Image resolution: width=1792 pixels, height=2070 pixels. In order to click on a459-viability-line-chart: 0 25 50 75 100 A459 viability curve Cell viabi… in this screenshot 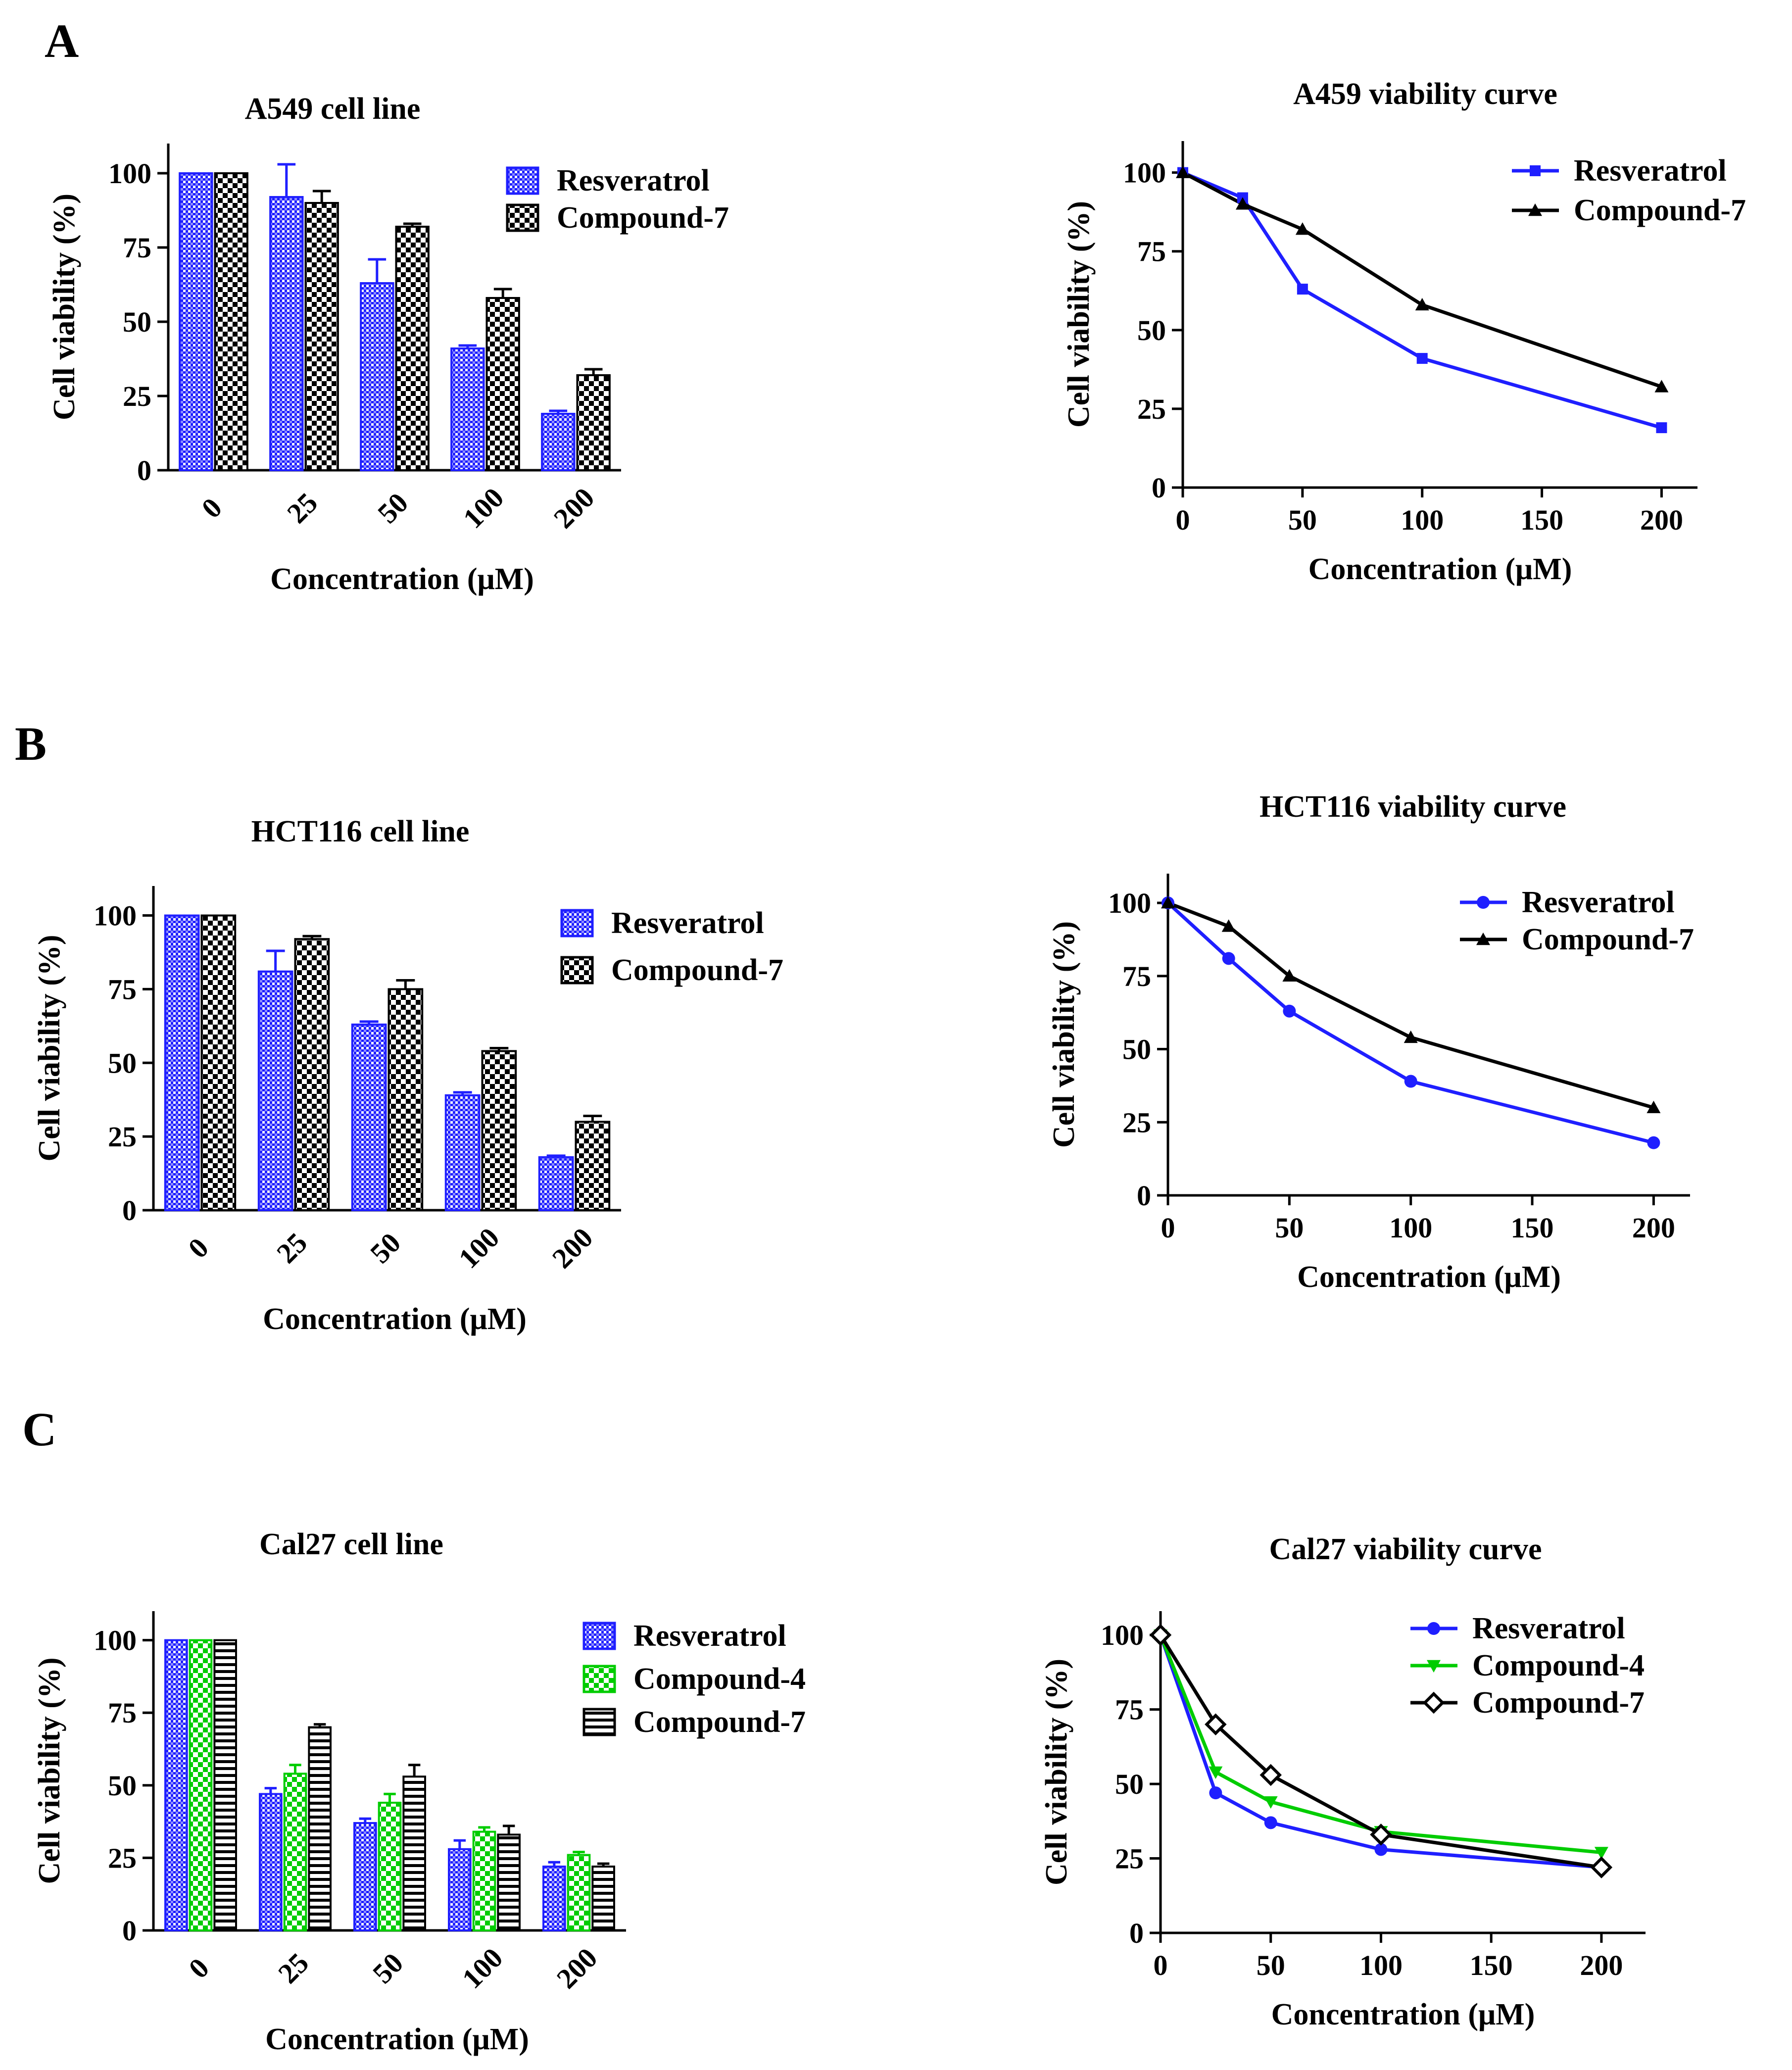, I will do `click(1404, 332)`.